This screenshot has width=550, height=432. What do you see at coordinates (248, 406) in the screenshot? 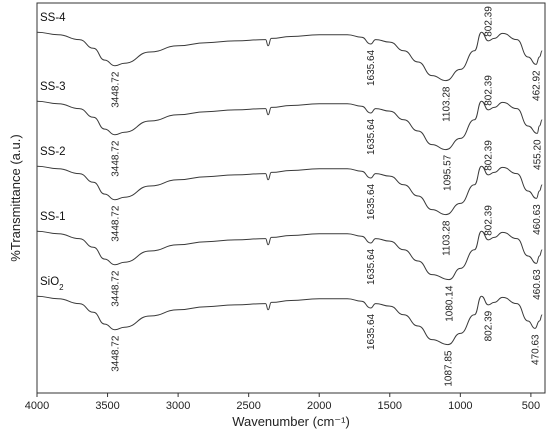
I see `x-tick-label: 2500` at bounding box center [248, 406].